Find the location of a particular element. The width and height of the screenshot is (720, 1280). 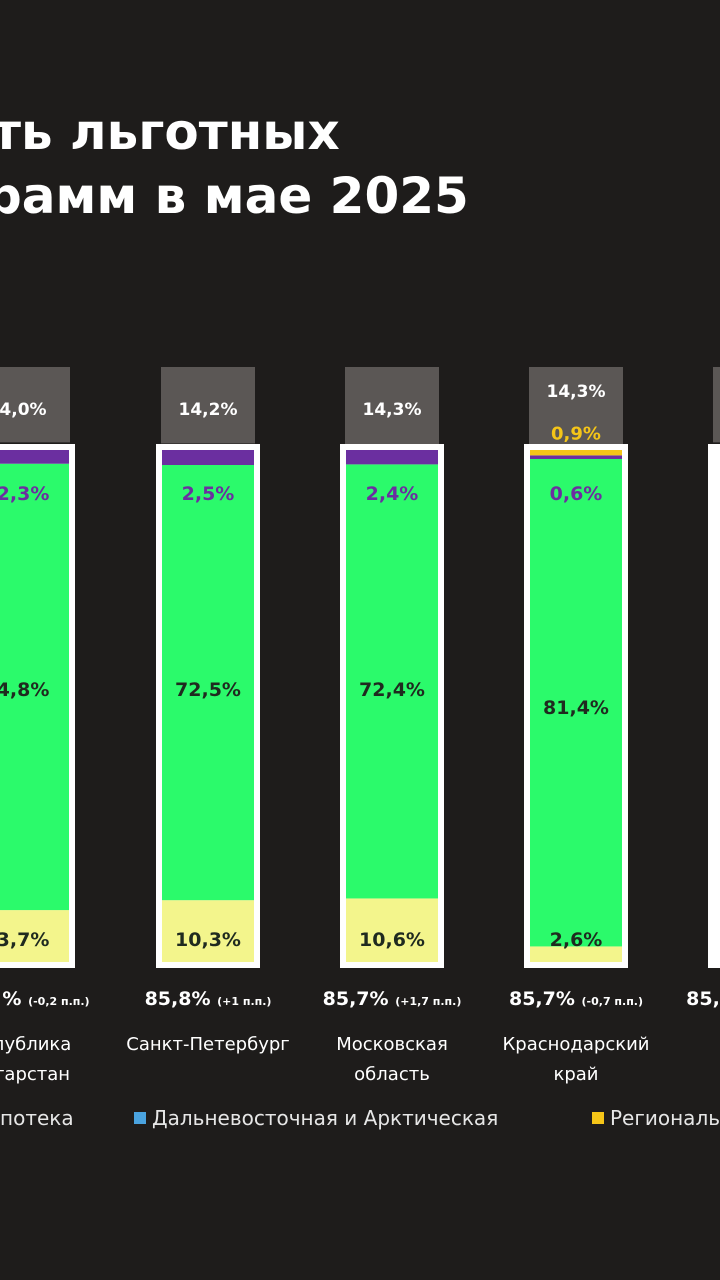

label-purple-2: 2,5% is located at coordinates (208, 494).